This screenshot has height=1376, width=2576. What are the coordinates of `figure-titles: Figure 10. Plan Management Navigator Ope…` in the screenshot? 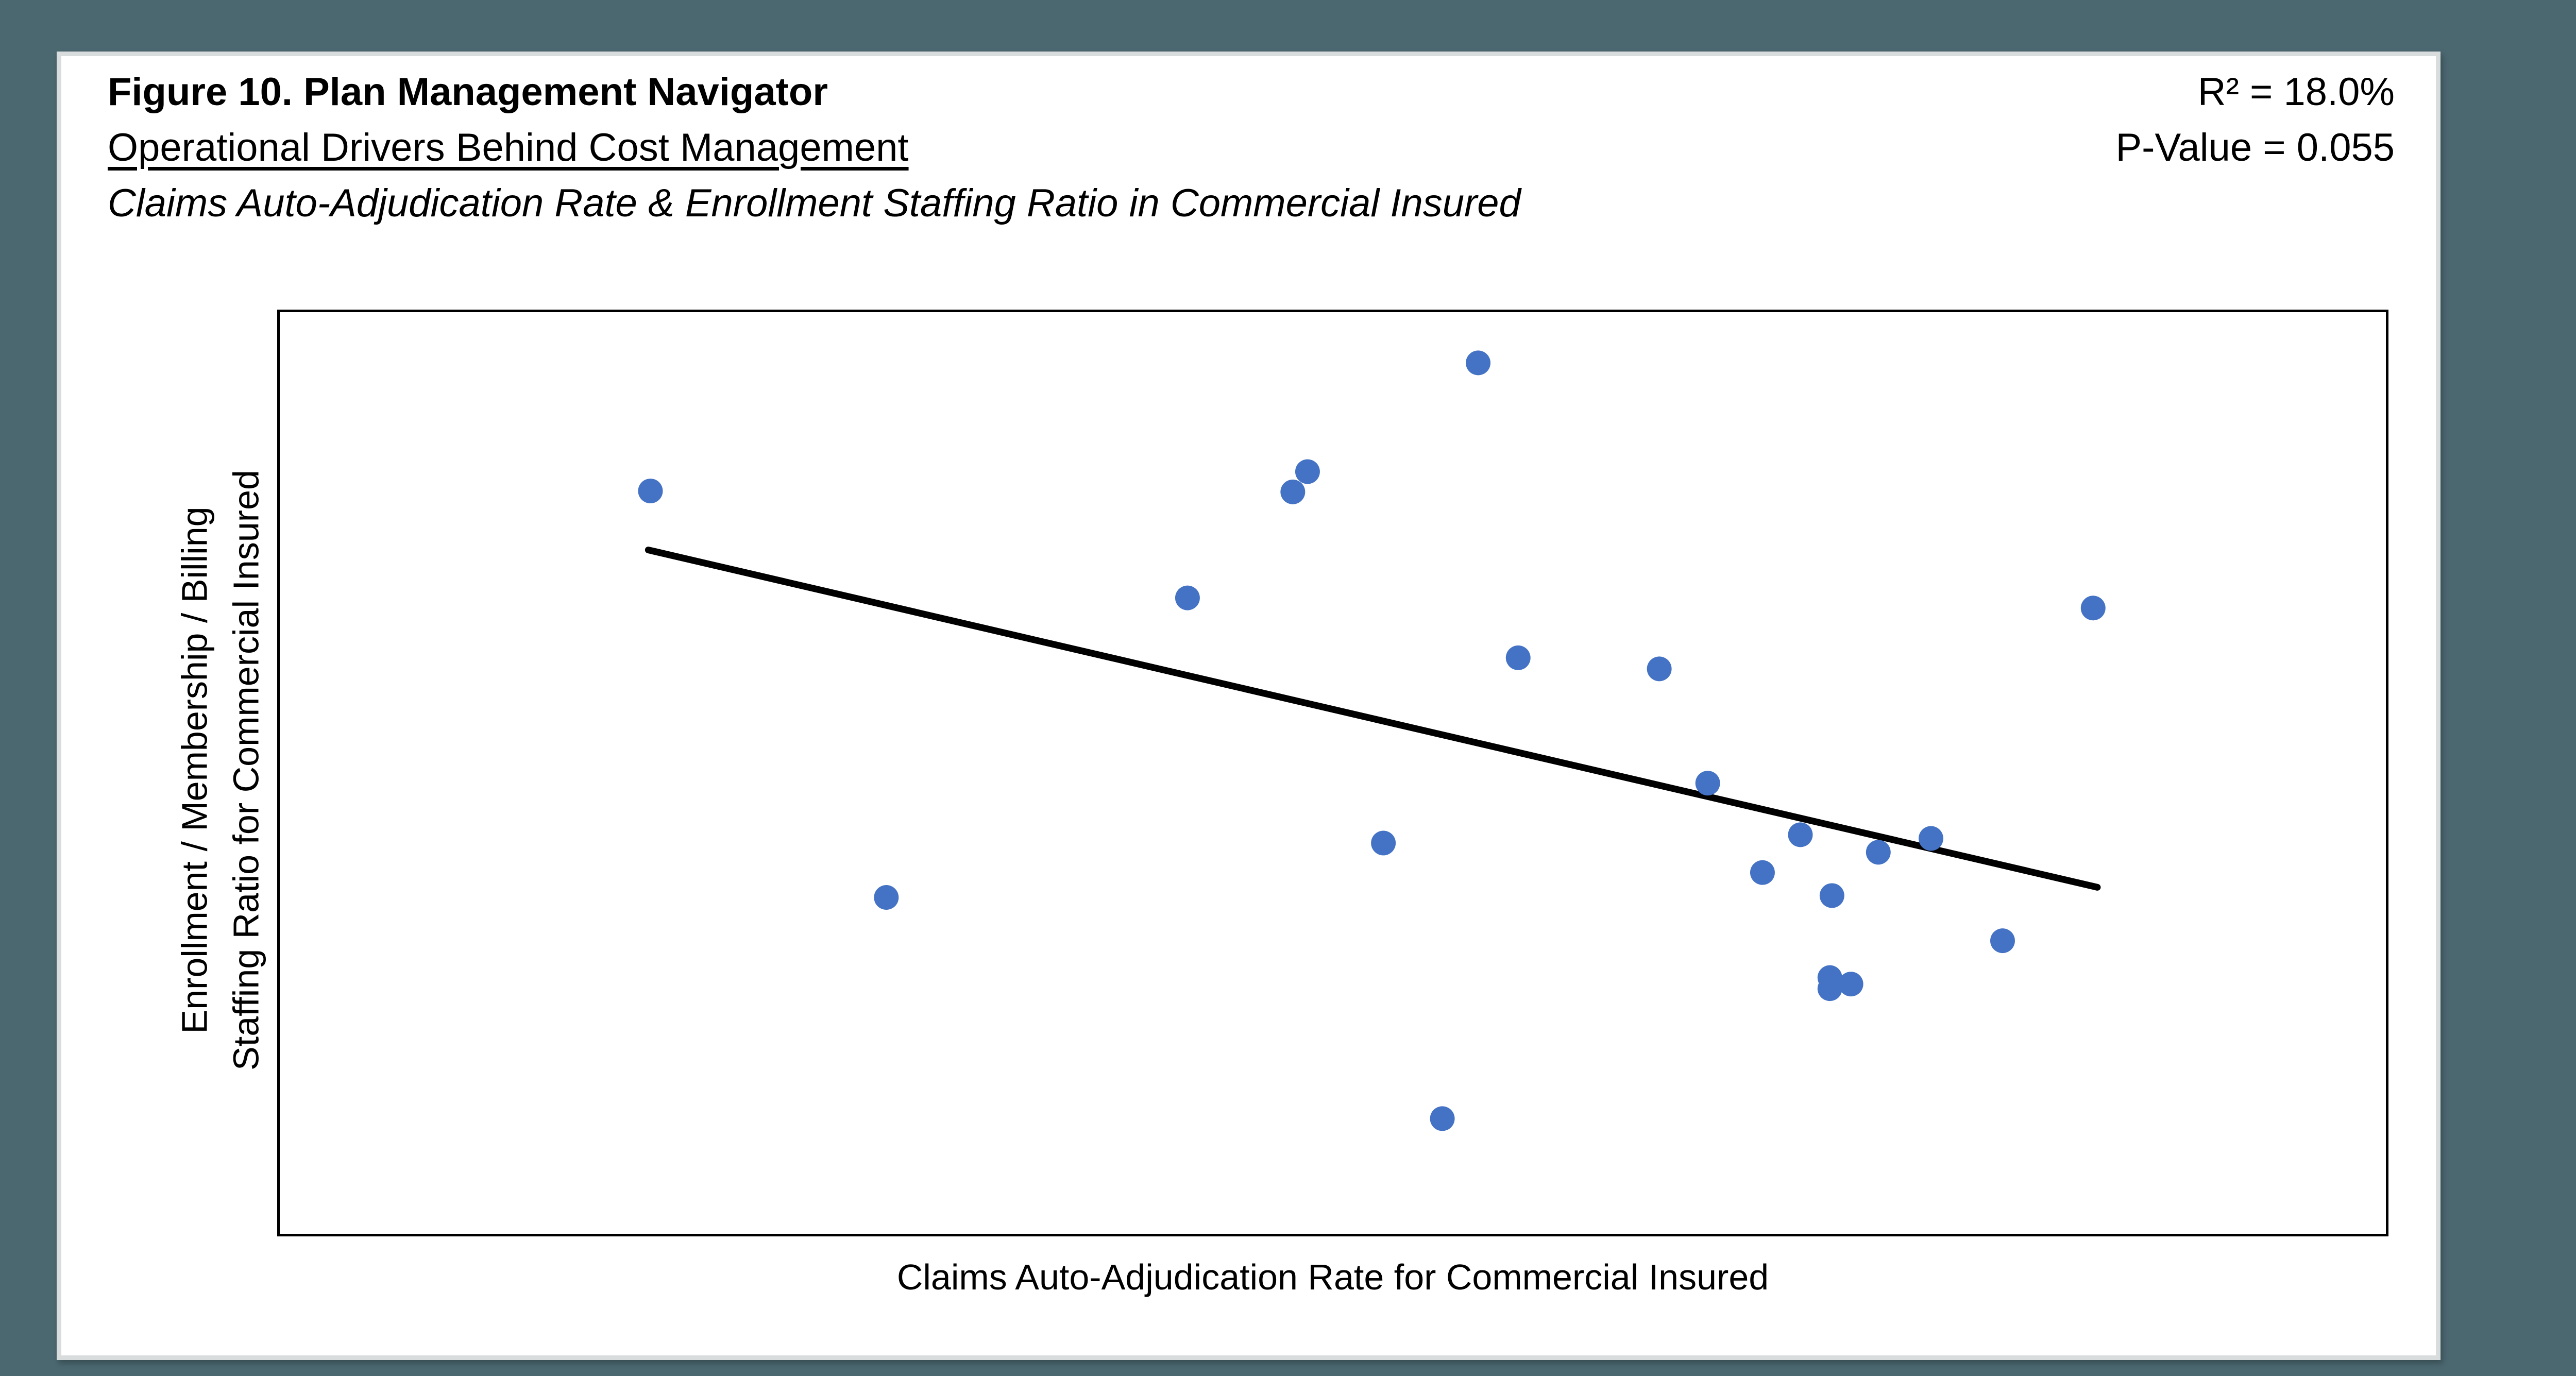 It's located at (814, 148).